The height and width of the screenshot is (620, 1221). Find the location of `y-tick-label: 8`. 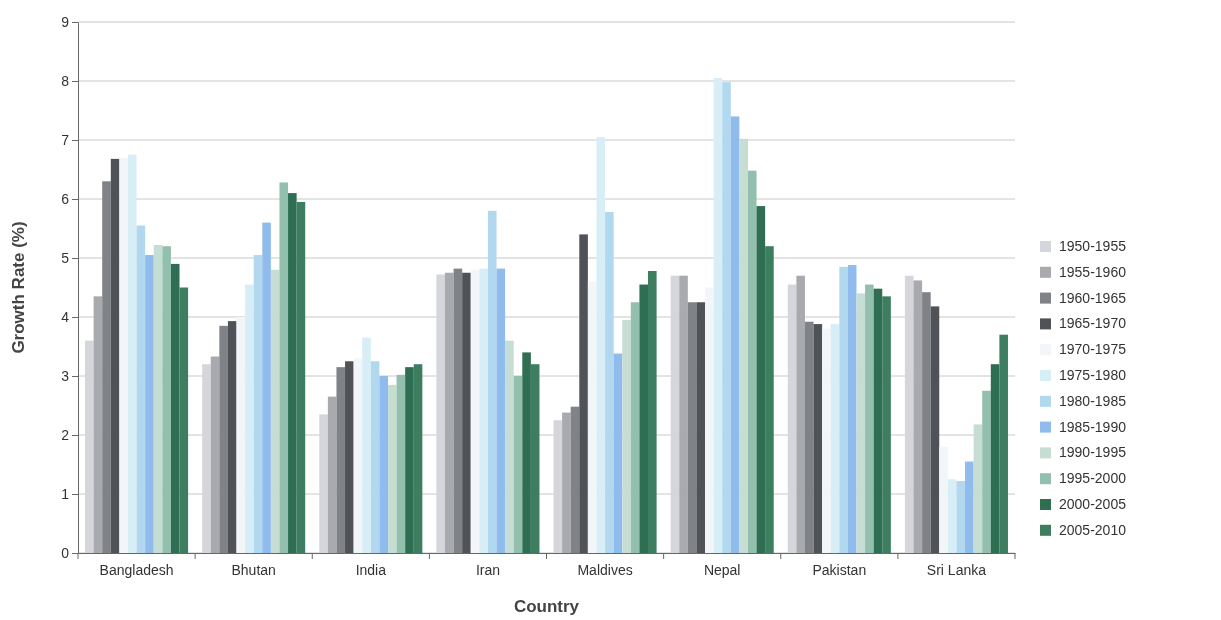

y-tick-label: 8 is located at coordinates (65, 80).